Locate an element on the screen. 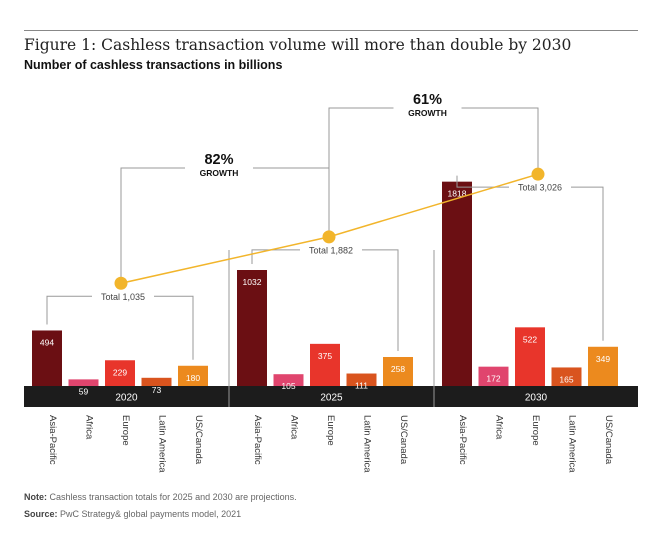  total-label: Total 1,882 is located at coordinates (331, 250).